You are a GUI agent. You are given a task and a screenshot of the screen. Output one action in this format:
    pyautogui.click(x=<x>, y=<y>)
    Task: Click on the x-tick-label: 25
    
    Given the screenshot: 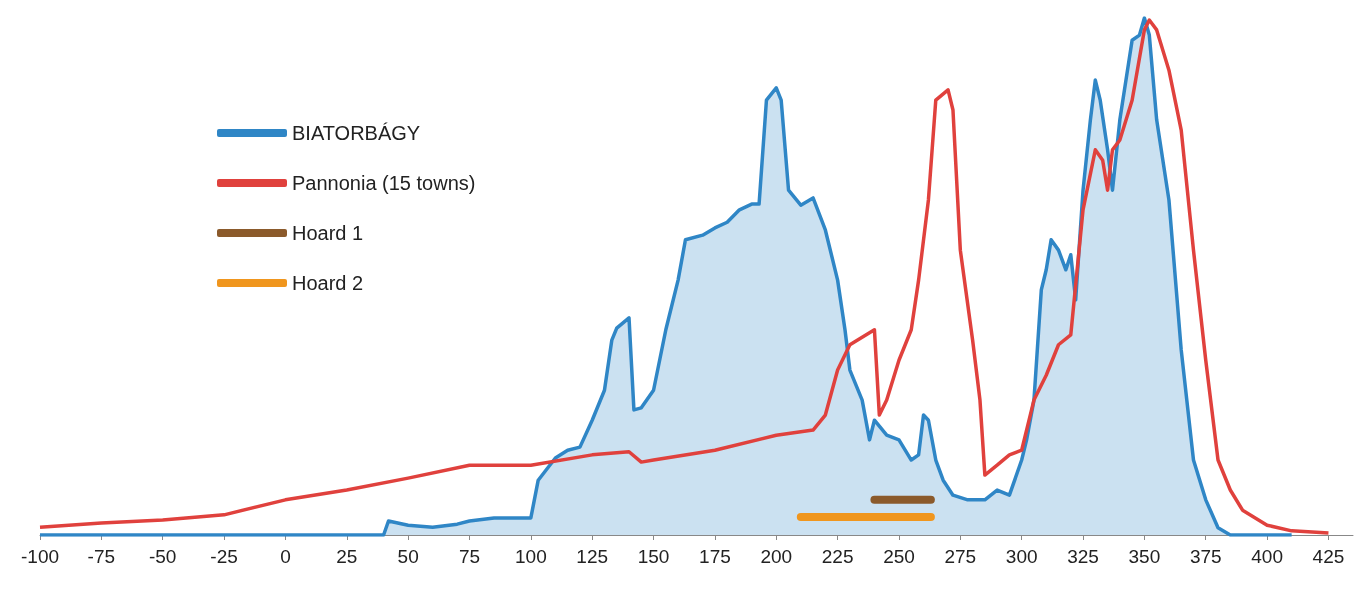 What is the action you would take?
    pyautogui.click(x=347, y=556)
    